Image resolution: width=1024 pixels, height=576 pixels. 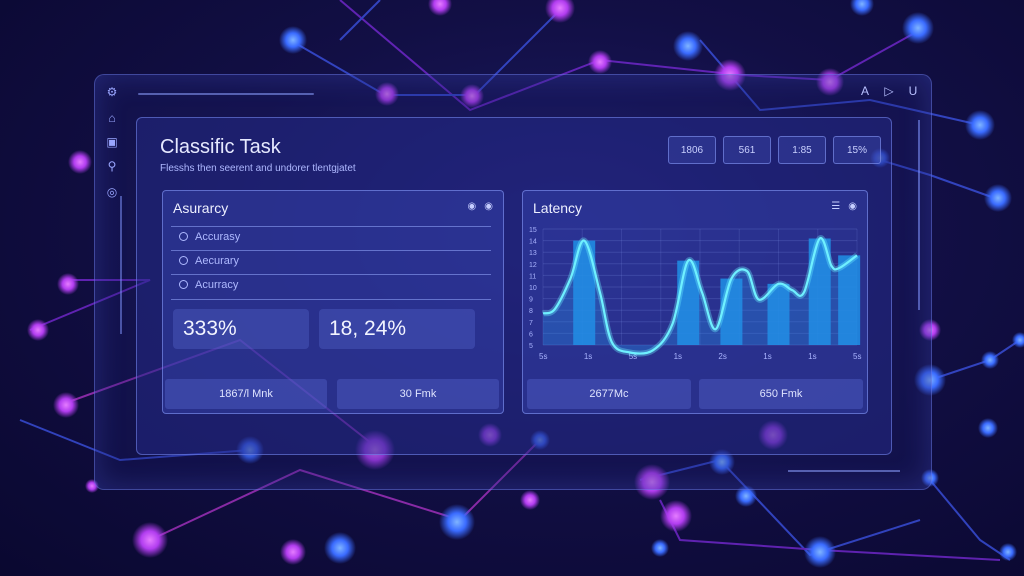 What do you see at coordinates (747, 150) in the screenshot?
I see `stat-chip: 561` at bounding box center [747, 150].